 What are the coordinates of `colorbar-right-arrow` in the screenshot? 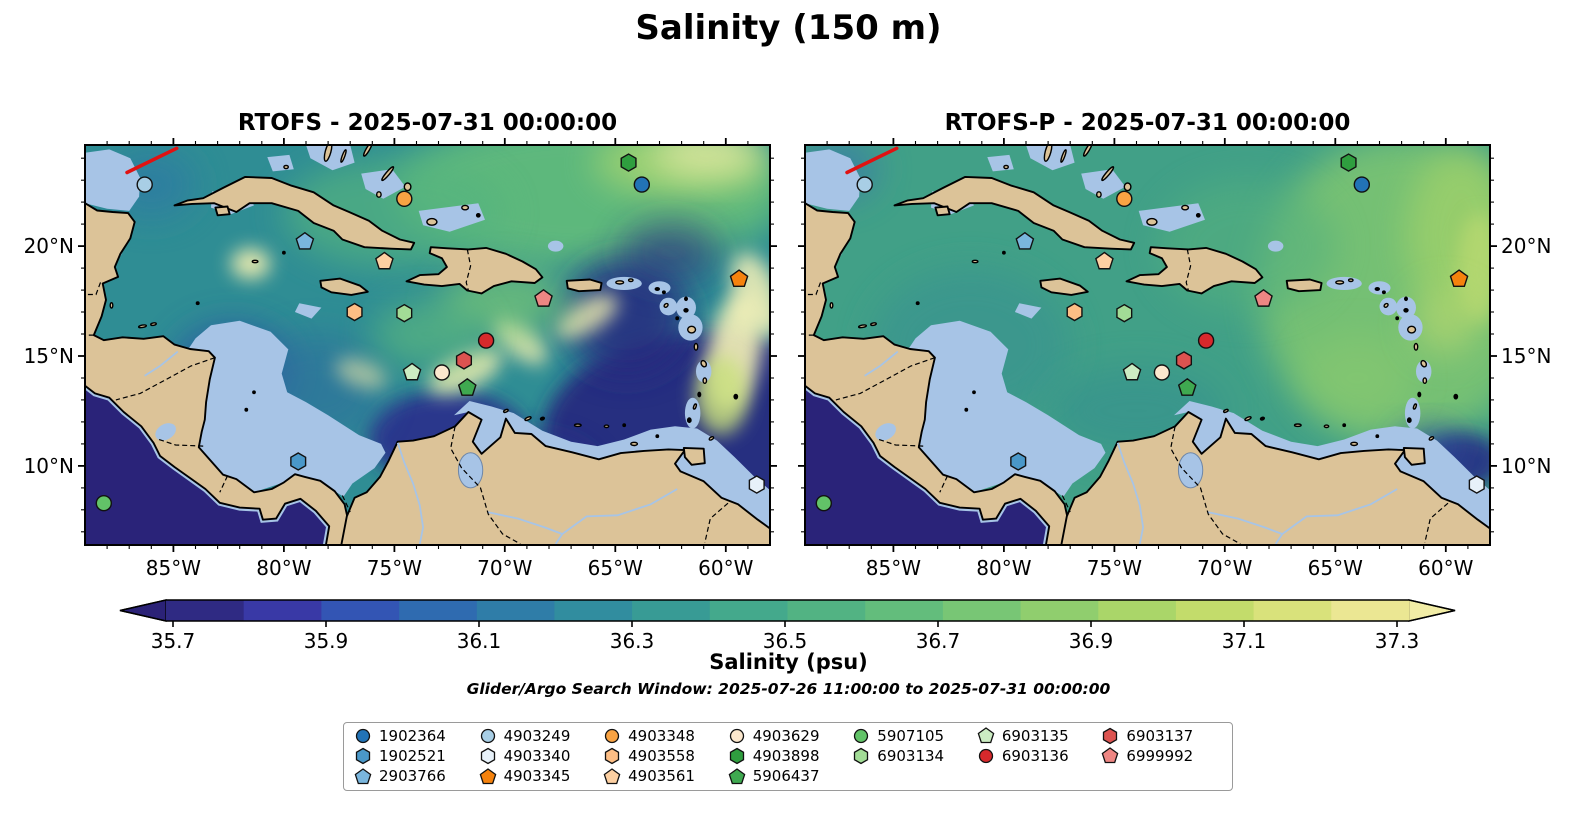 It's located at (1432, 610).